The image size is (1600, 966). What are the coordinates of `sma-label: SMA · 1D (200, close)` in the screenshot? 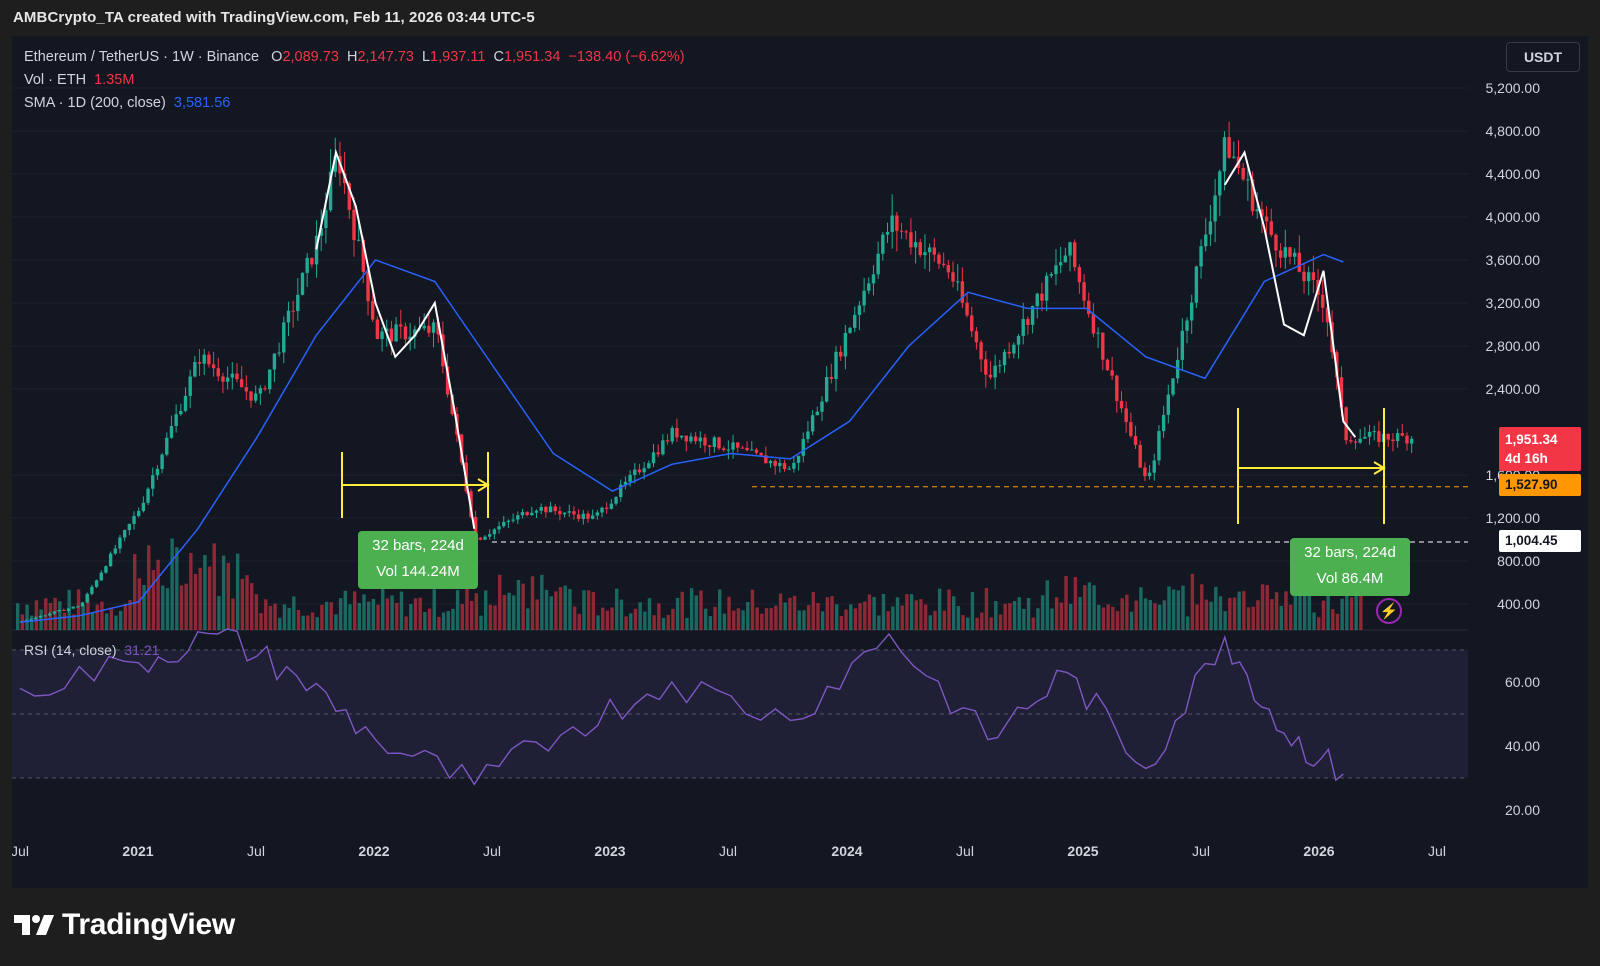 It's located at (95, 103).